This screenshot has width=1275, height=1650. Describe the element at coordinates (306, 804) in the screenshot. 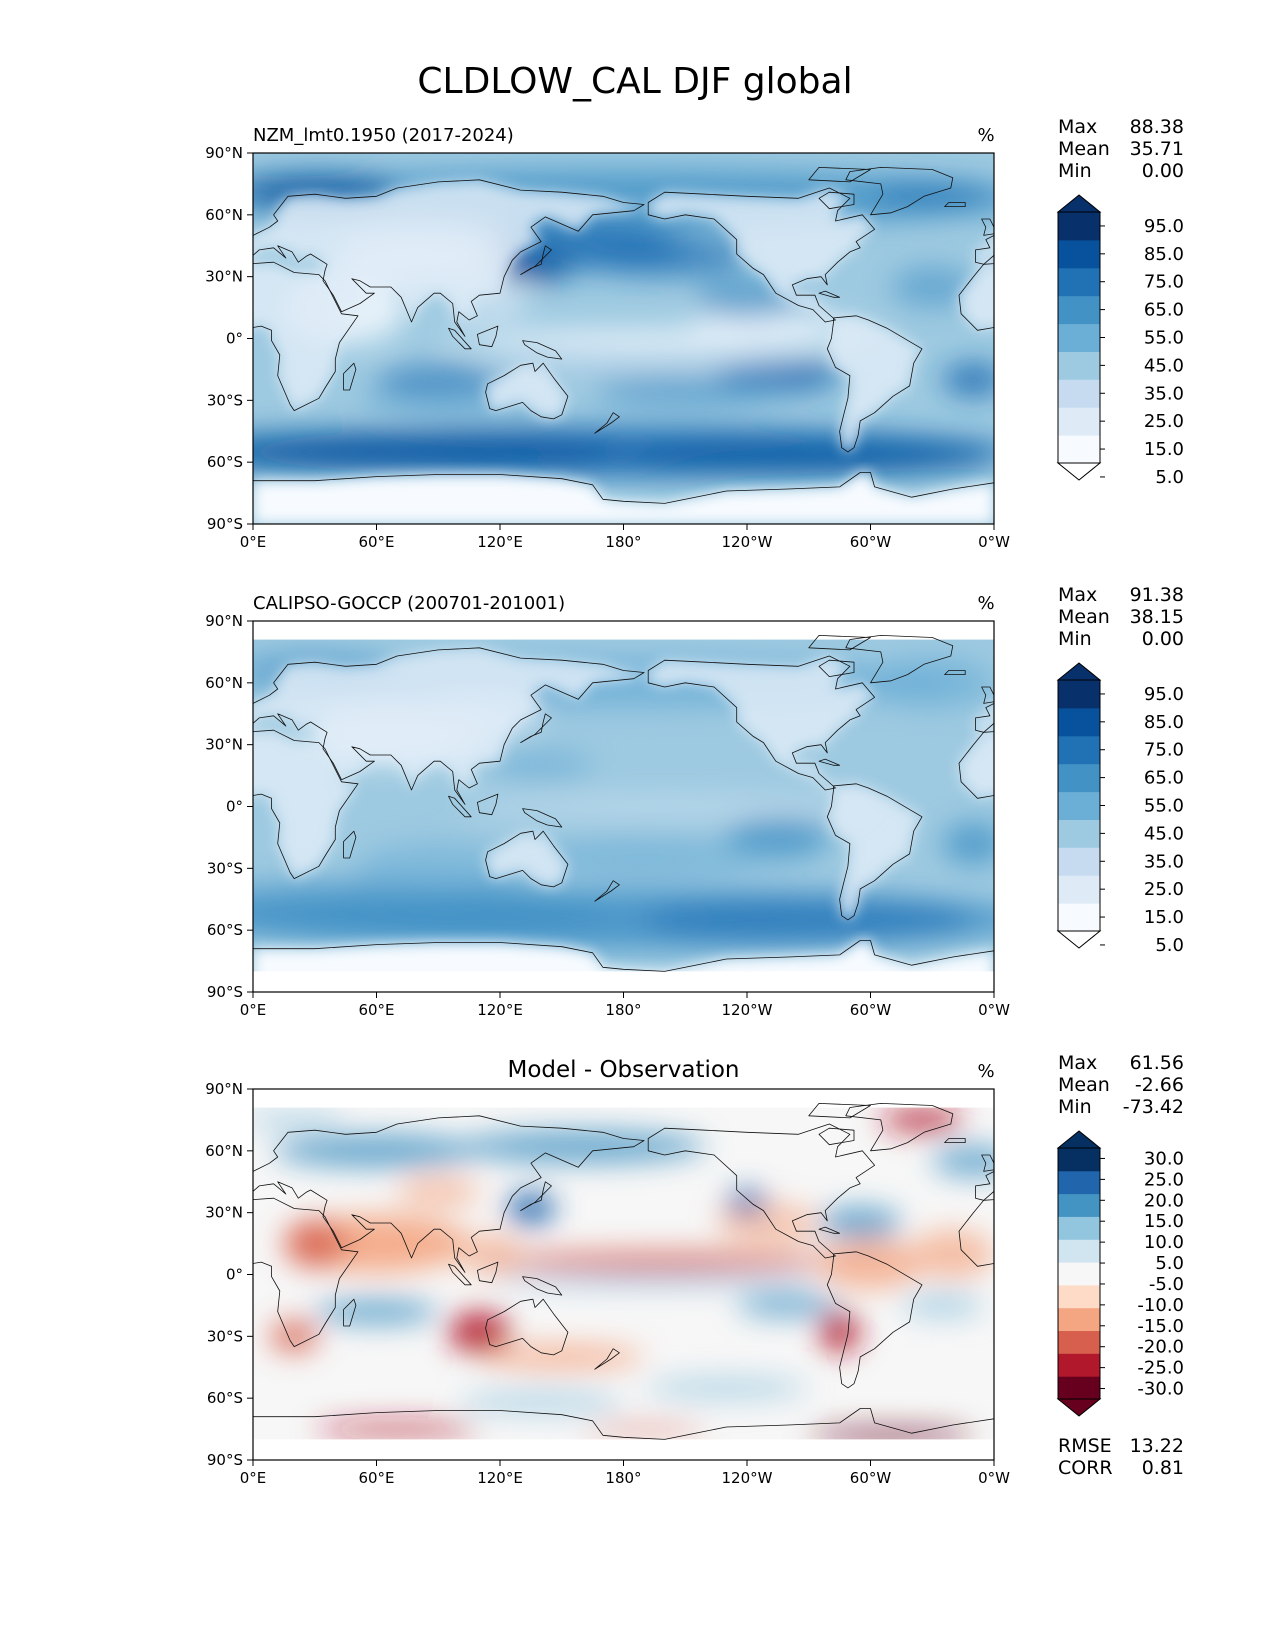

I see `coastline-africa` at that location.